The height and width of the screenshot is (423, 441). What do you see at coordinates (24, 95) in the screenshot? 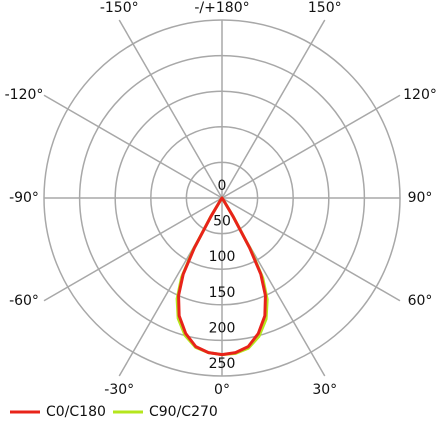
I see `angle-label: -120°` at bounding box center [24, 95].